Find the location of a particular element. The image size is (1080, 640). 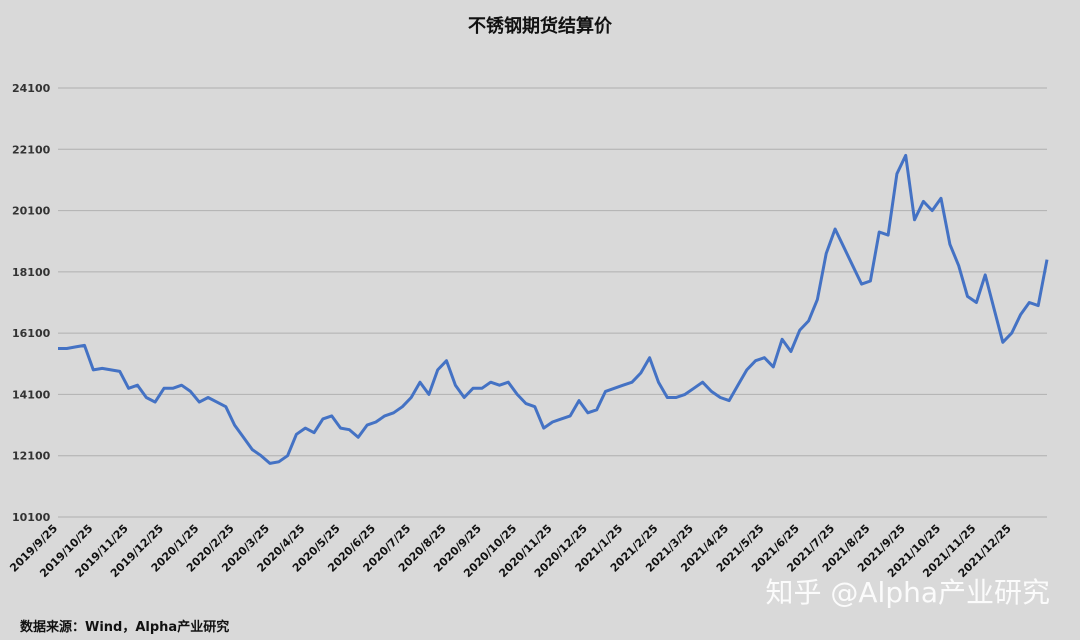

y-tick-label: 16100 is located at coordinates (31, 333).